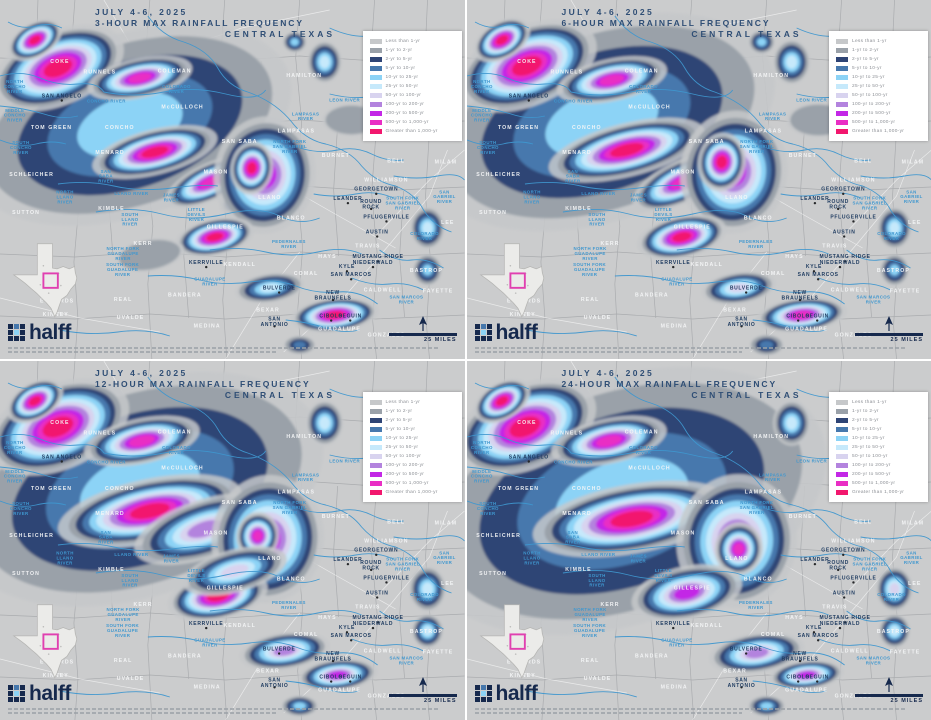  I want to click on map-title-region: CENTRAL TEXAS, so click(746, 395).